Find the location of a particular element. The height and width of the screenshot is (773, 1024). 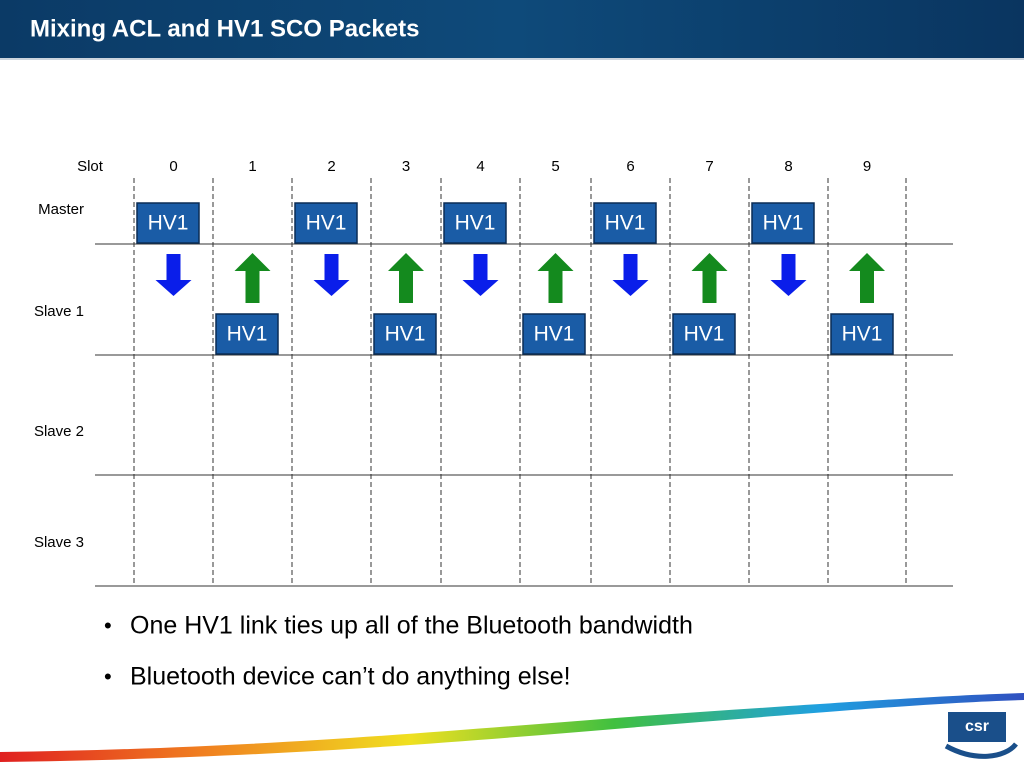

logo-text: csr is located at coordinates (977, 726).